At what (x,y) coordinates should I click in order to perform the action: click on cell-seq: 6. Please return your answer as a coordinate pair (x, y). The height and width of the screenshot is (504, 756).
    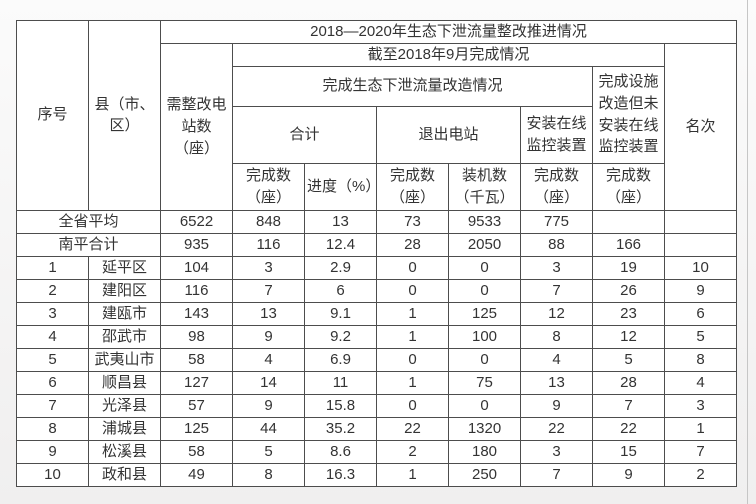
    Looking at the image, I should click on (52, 382).